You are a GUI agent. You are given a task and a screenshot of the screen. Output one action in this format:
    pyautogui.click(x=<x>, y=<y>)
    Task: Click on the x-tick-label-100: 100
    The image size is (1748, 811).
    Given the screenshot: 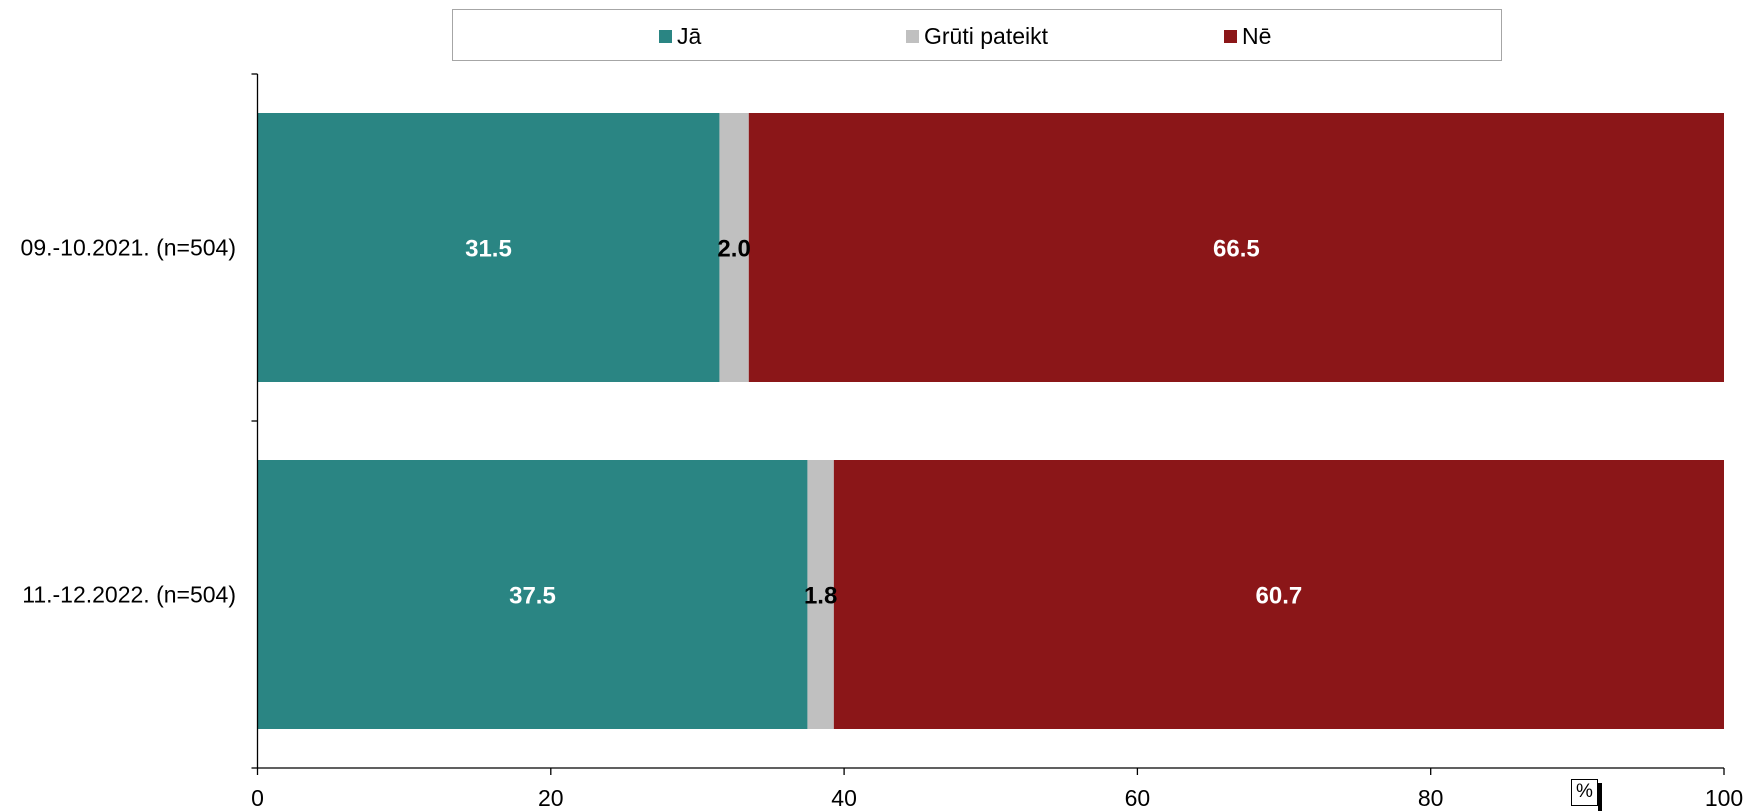 What is the action you would take?
    pyautogui.click(x=1724, y=798)
    